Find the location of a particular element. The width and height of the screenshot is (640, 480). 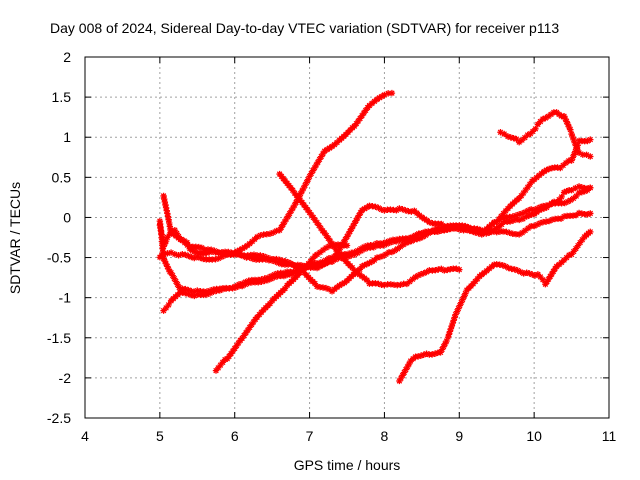

series-track-e is located at coordinates (377, 232).